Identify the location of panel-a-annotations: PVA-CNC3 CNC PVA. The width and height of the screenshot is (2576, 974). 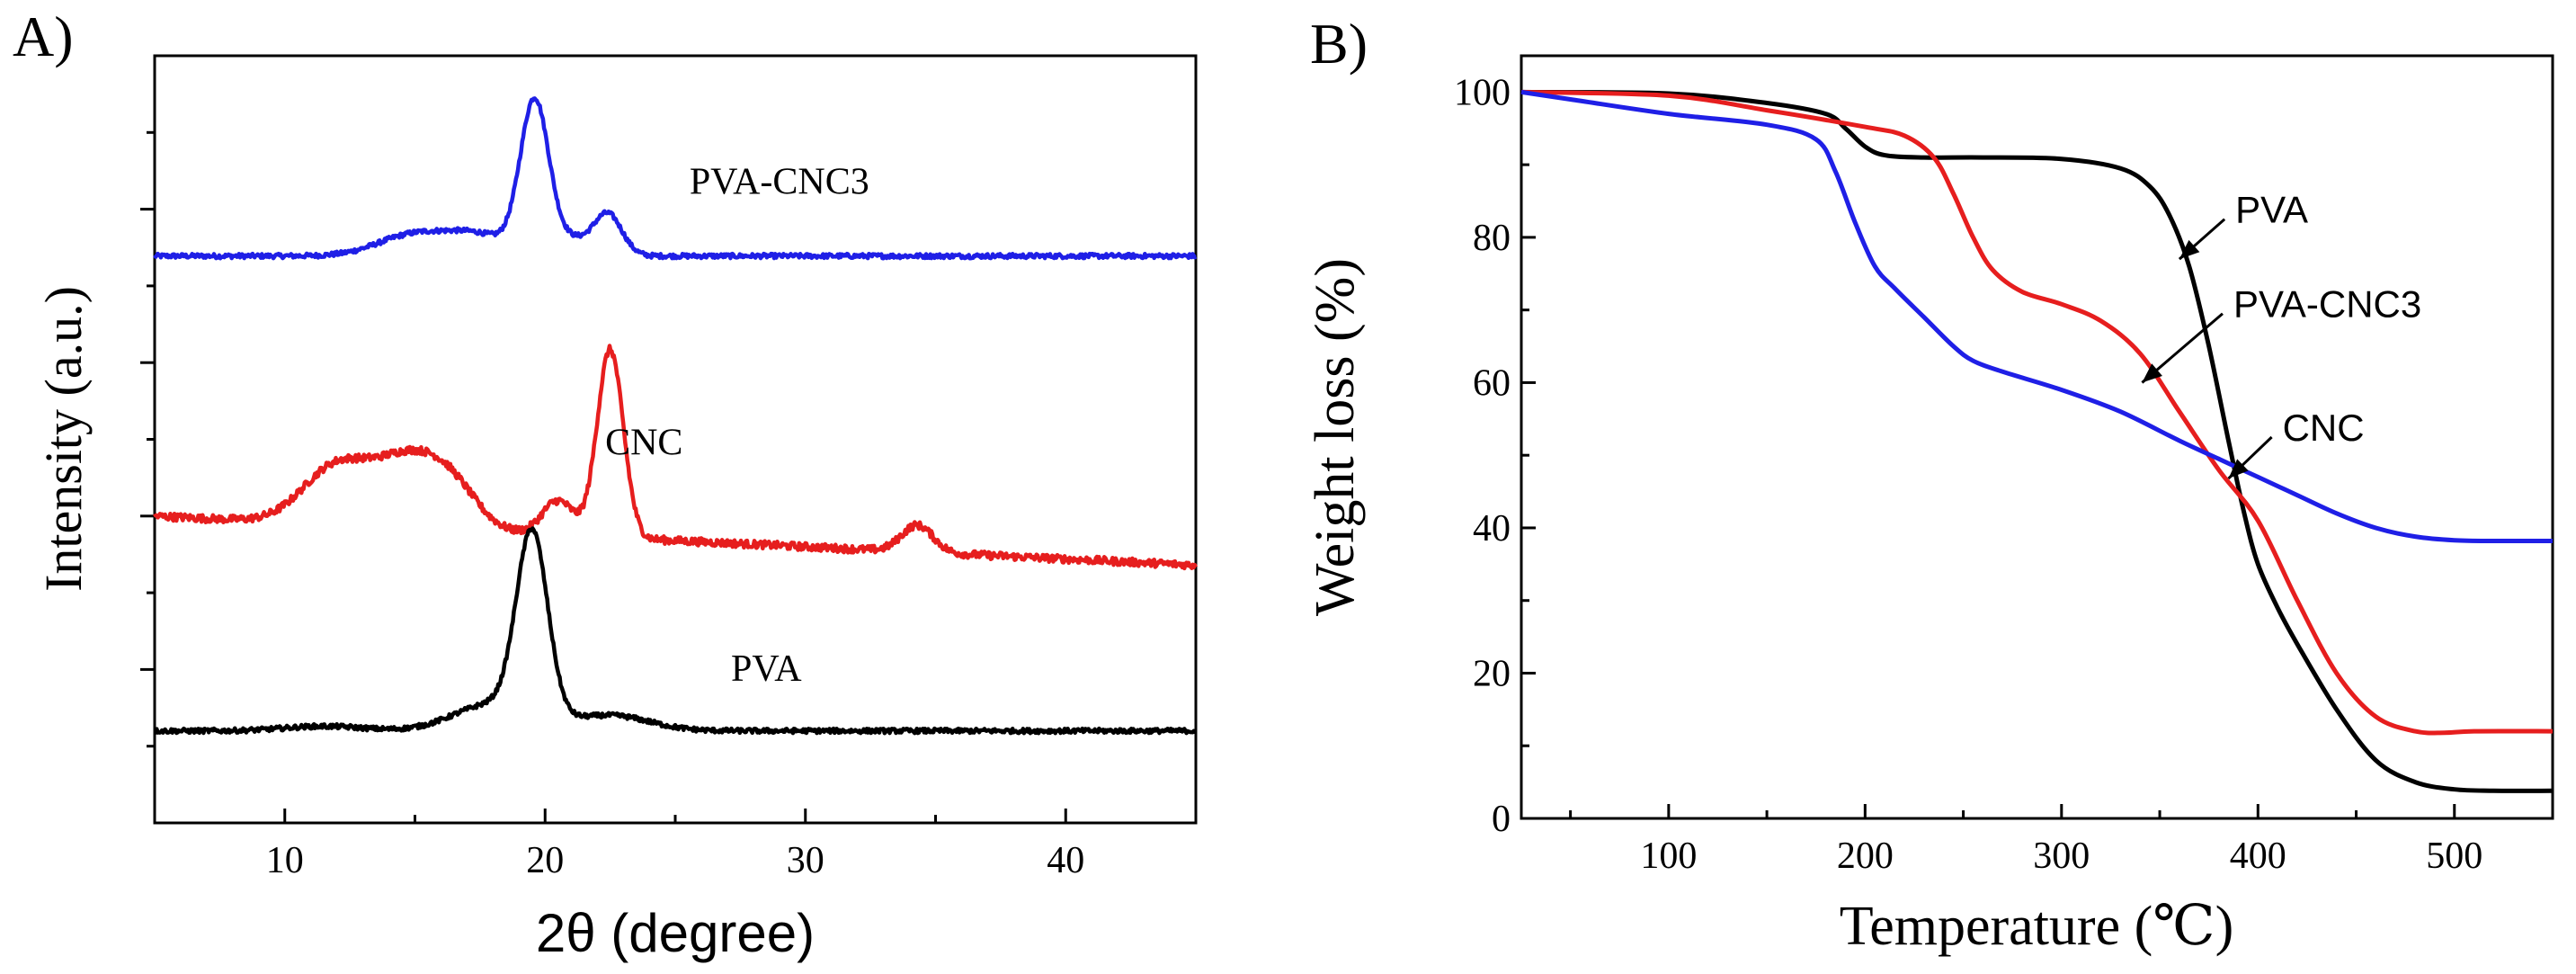
(737, 426).